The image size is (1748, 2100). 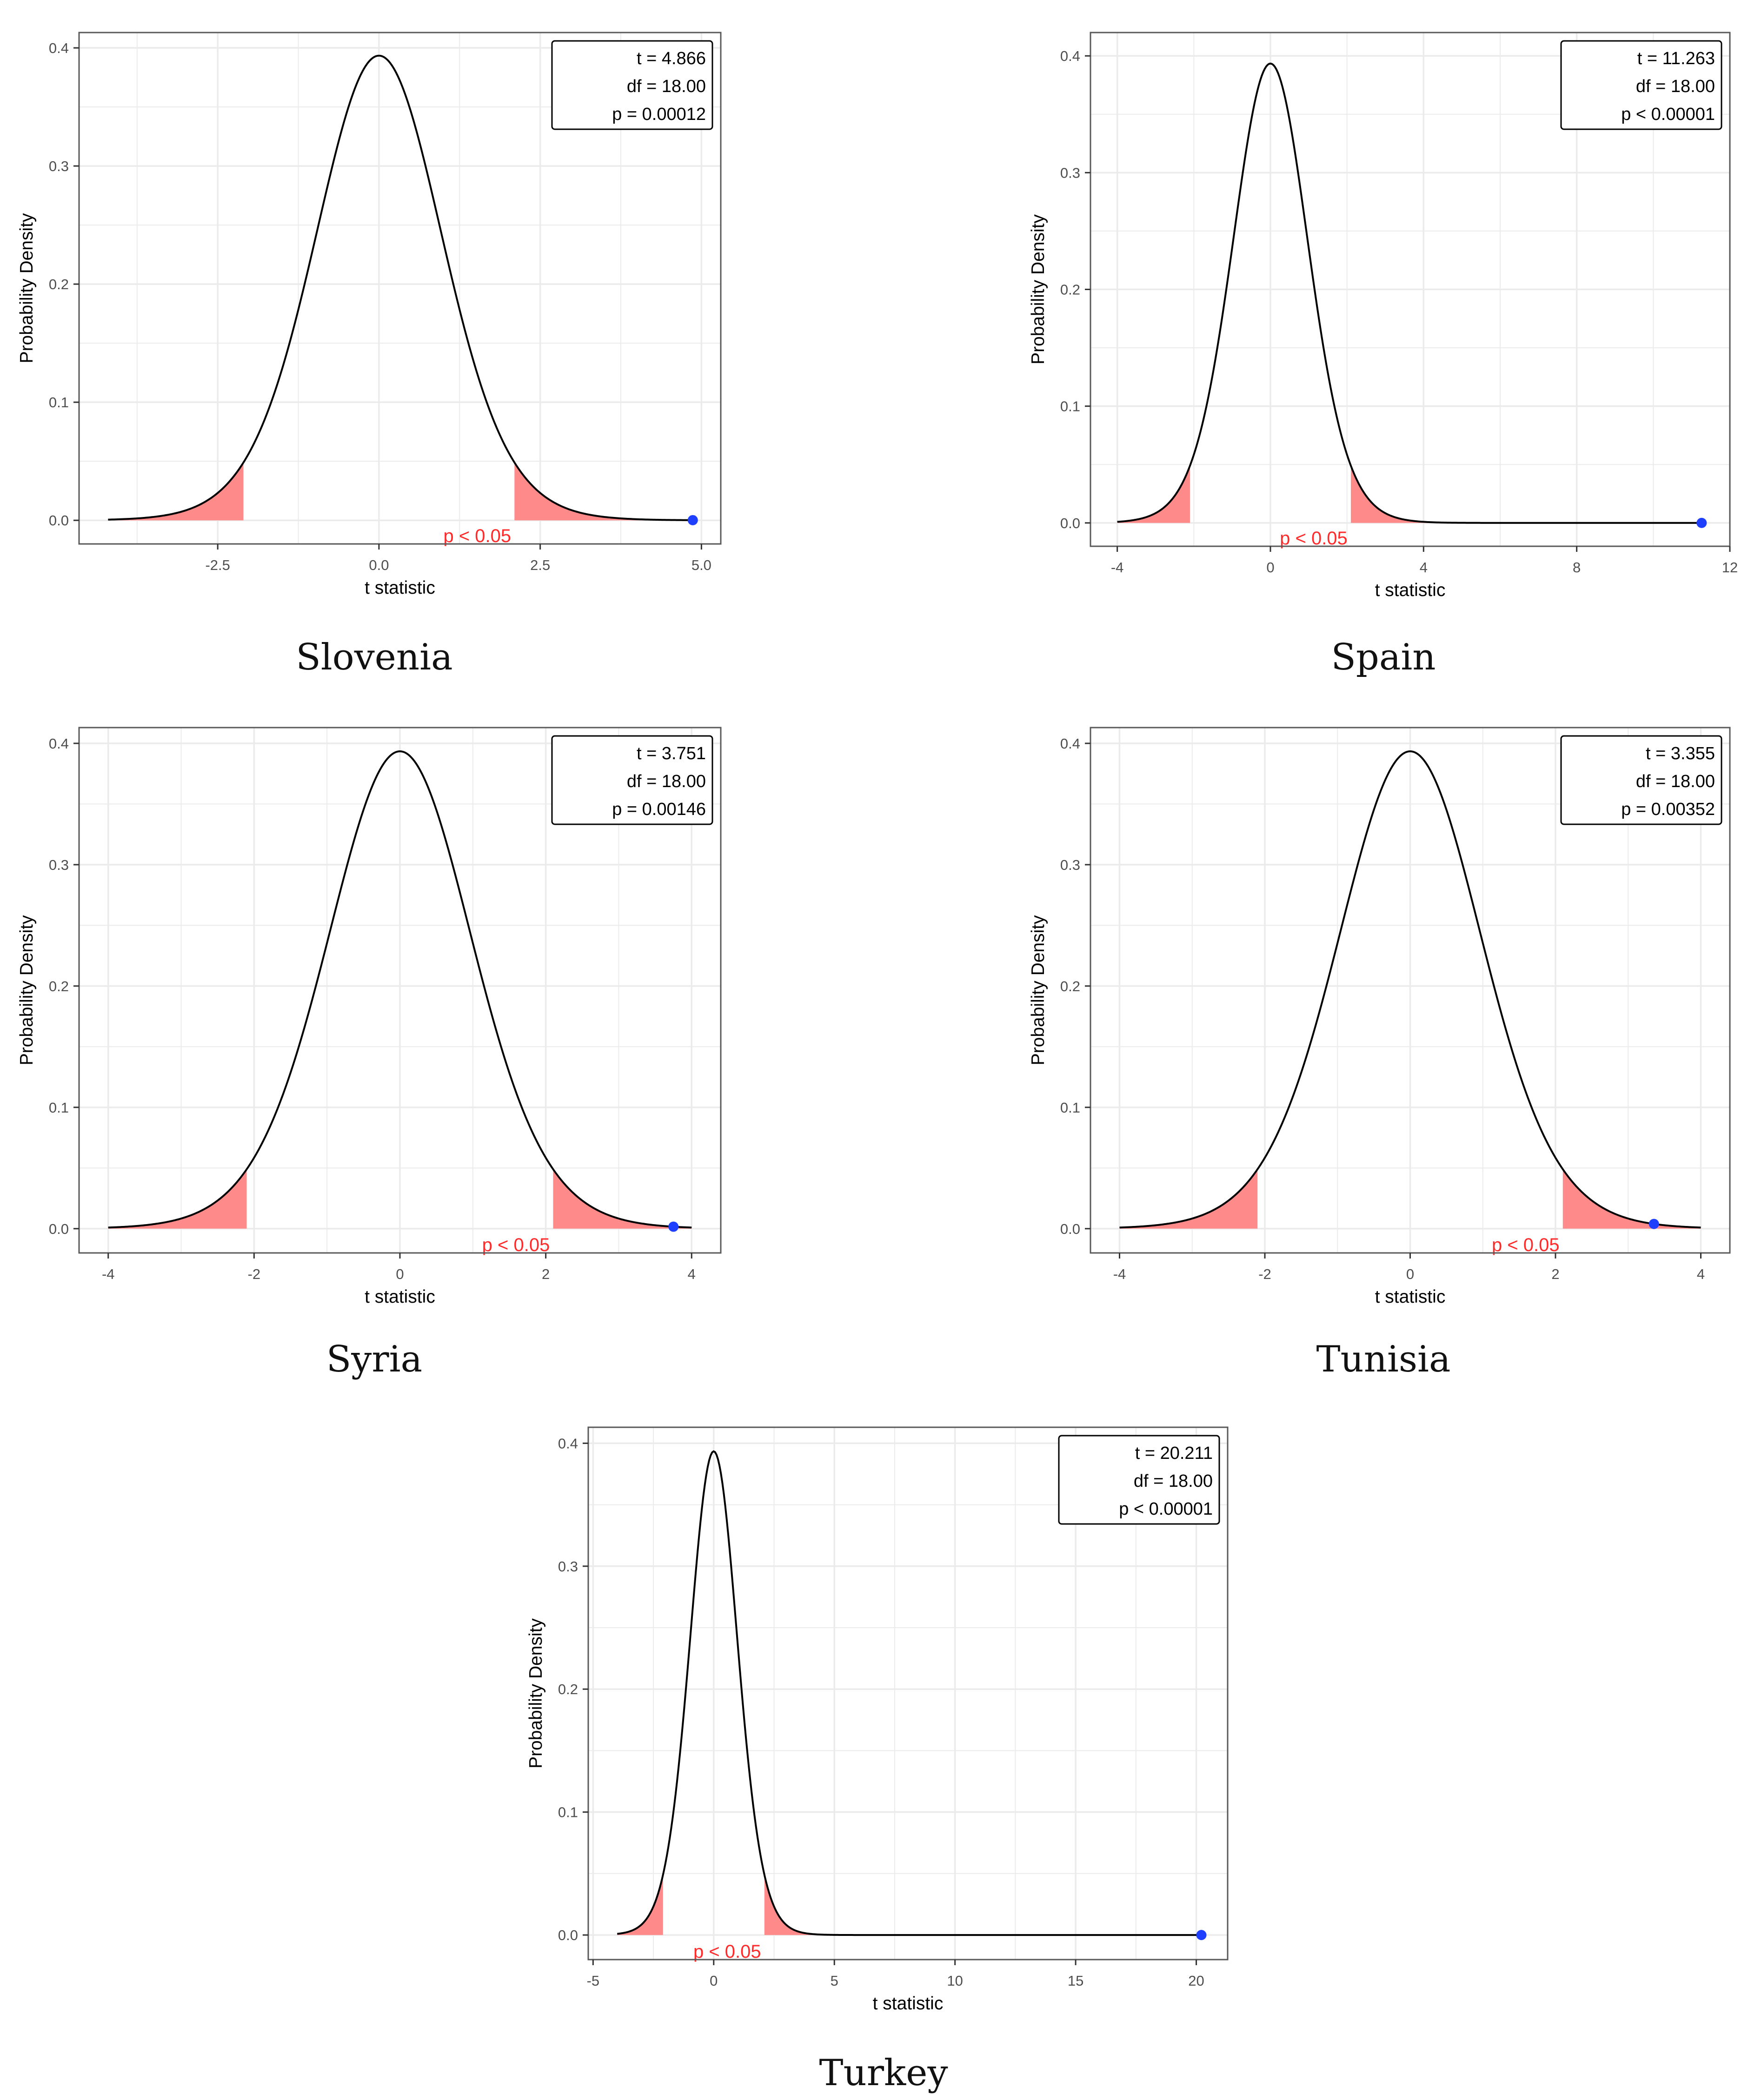 I want to click on stats-box: t = 4.866 df = 18.00 p = 0.00012, so click(x=632, y=85).